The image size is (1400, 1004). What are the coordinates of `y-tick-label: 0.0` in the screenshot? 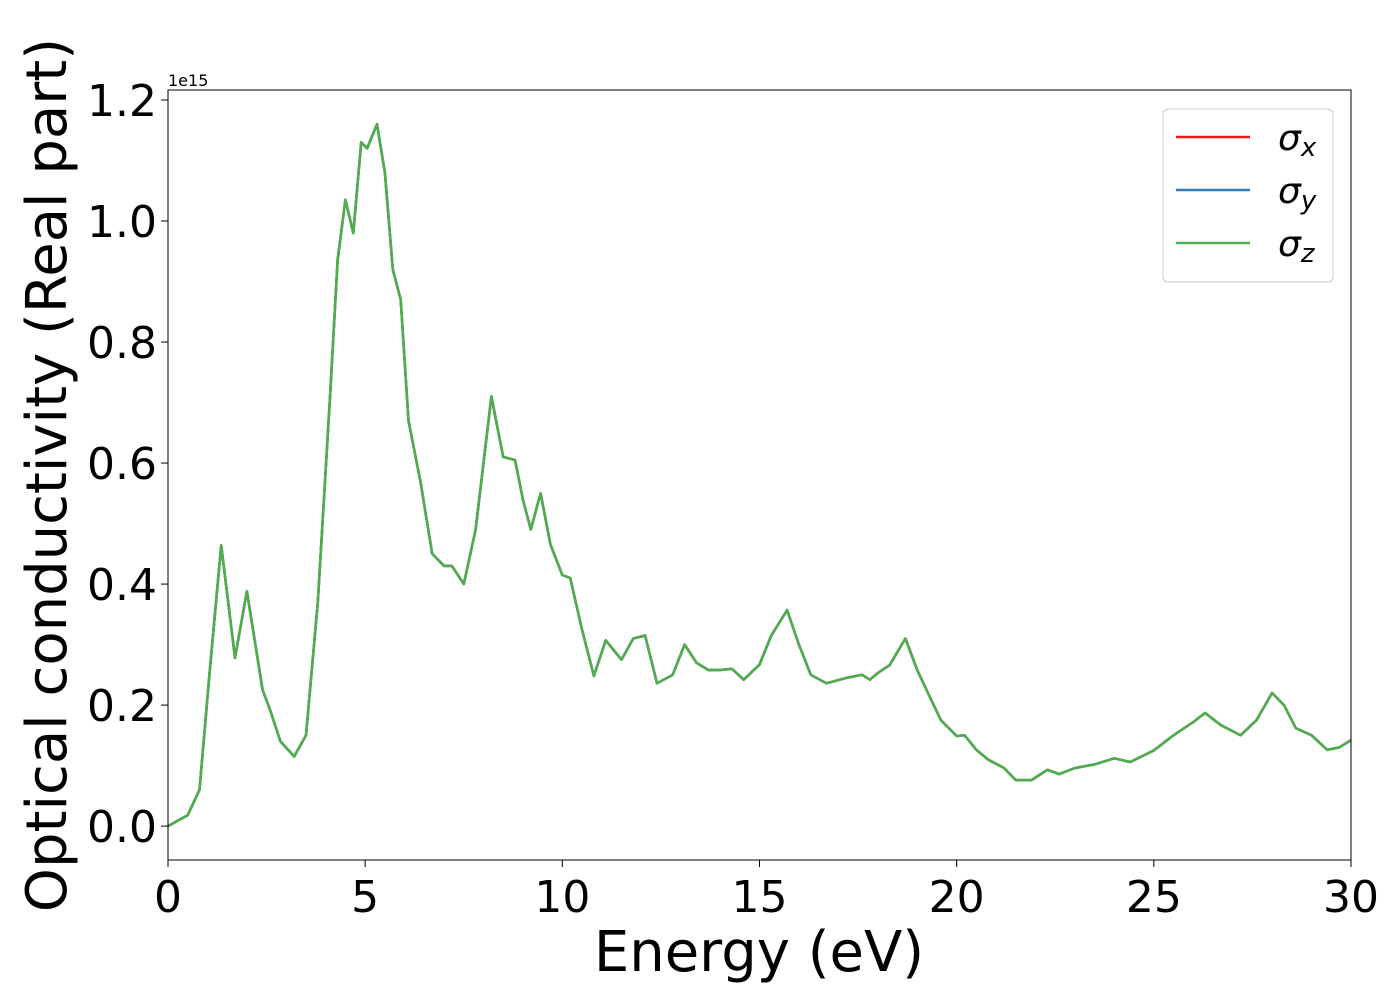 It's located at (122, 827).